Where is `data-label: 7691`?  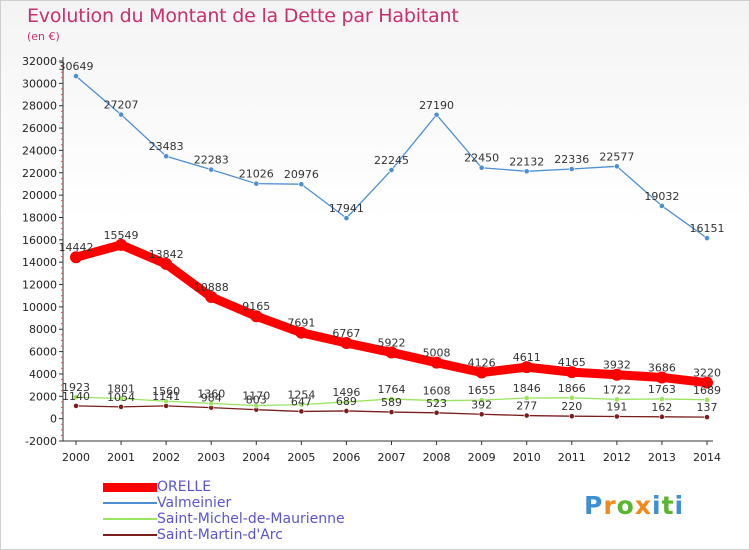 data-label: 7691 is located at coordinates (301, 323).